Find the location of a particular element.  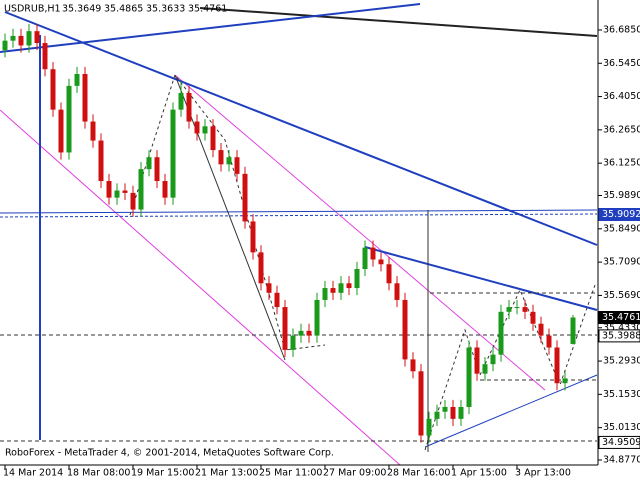

y-tick-label: 36.4050 is located at coordinates (621, 96).